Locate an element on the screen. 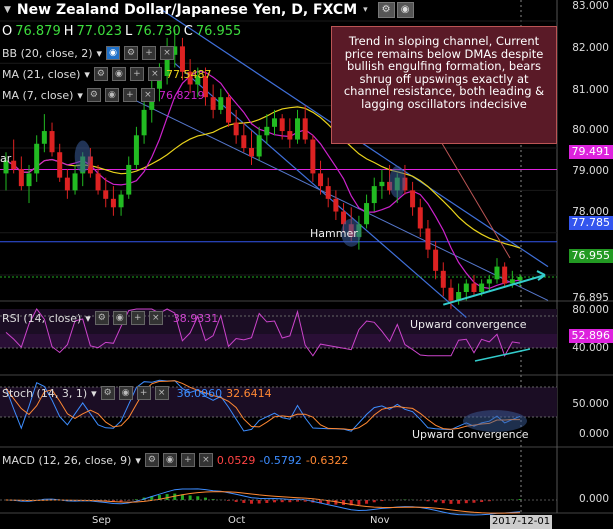  ma21-indicator-row: MA (21, close) ▾ ⚙ ◉ + × 77.5487 is located at coordinates (106, 74).